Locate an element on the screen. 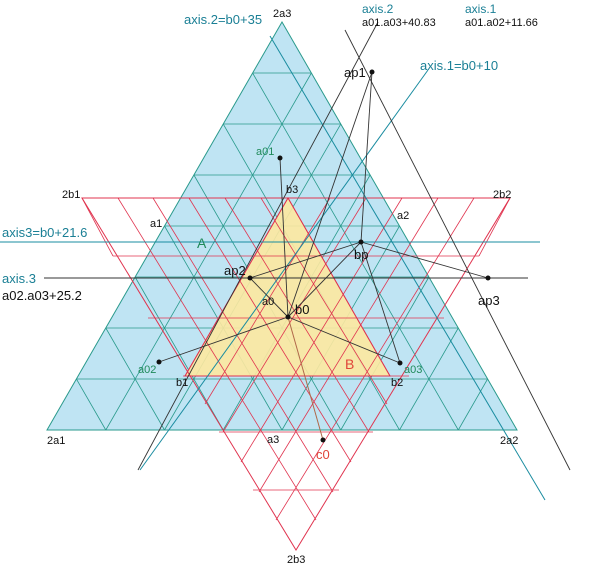 The image size is (600, 566). label-a03: a03 is located at coordinates (413, 370).